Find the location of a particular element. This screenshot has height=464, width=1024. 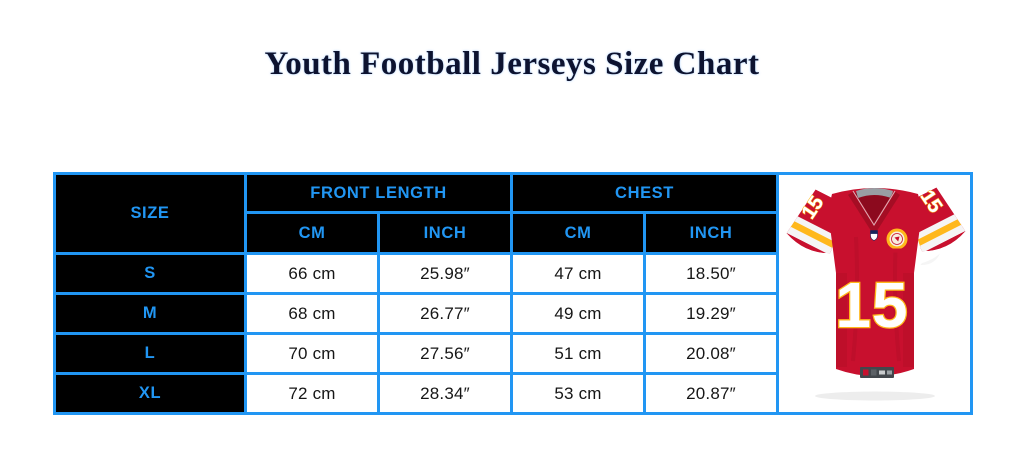

table-row-m: M 68 cm 26.77″ 49 cm 19.29″ is located at coordinates (512, 313).